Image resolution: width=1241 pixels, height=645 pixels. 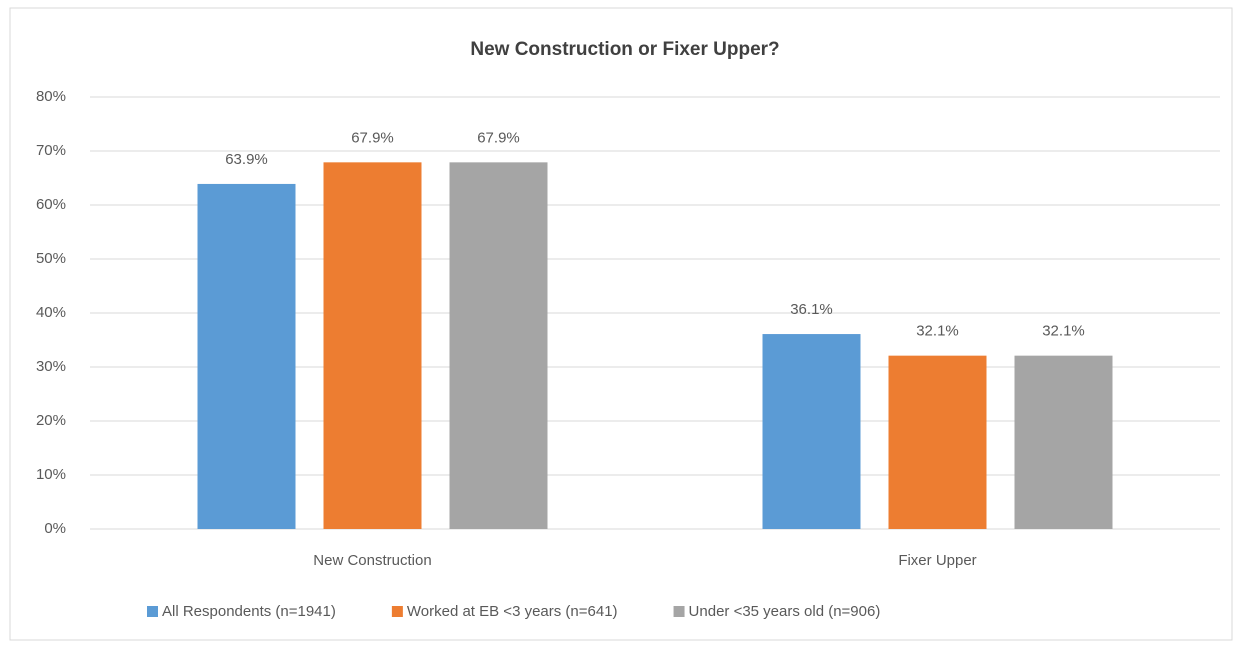 I want to click on y-tick-label: 20%, so click(x=51, y=420).